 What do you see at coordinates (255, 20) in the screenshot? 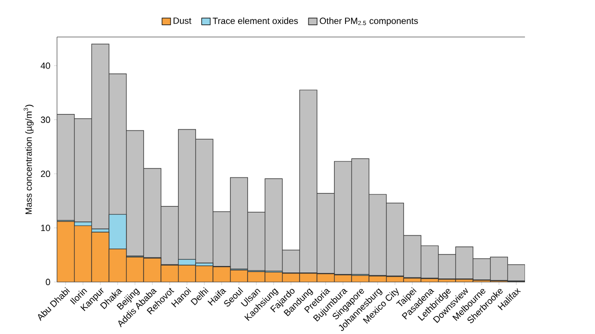
I see `legend-label: Trace element oxides` at bounding box center [255, 20].